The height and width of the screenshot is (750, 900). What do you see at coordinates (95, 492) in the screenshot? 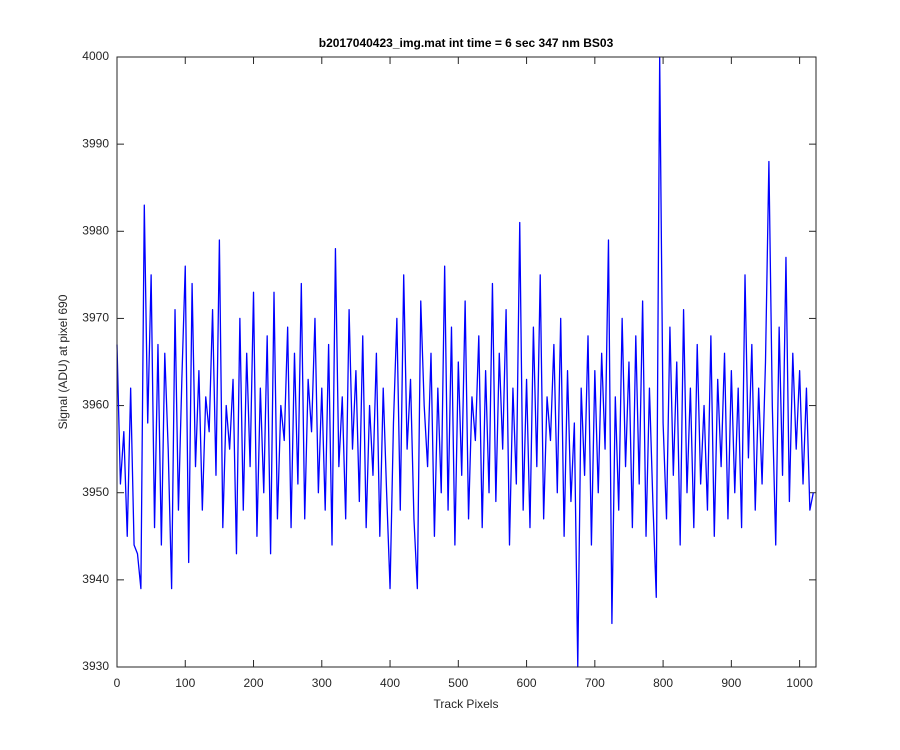
I see `y-tick-label: 3950` at bounding box center [95, 492].